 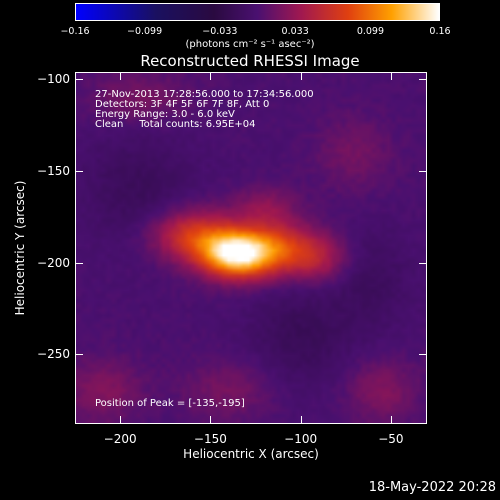 What do you see at coordinates (440, 31) in the screenshot?
I see `colorbar-tick-label: 0.16` at bounding box center [440, 31].